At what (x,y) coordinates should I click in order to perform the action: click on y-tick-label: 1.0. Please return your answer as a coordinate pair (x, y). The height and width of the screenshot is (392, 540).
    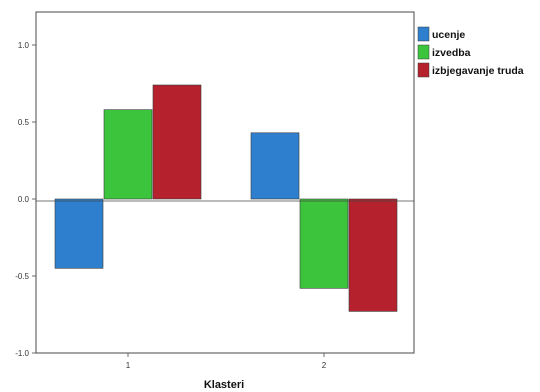
    Looking at the image, I should click on (24, 45).